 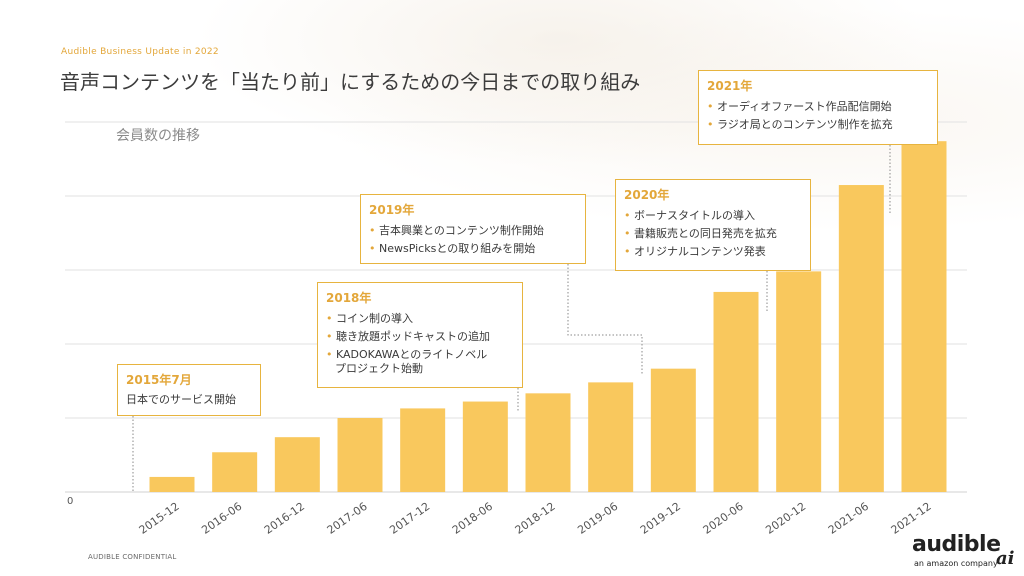 I want to click on callout-2021-item: オーディオファースト作品配信開始, so click(x=818, y=107).